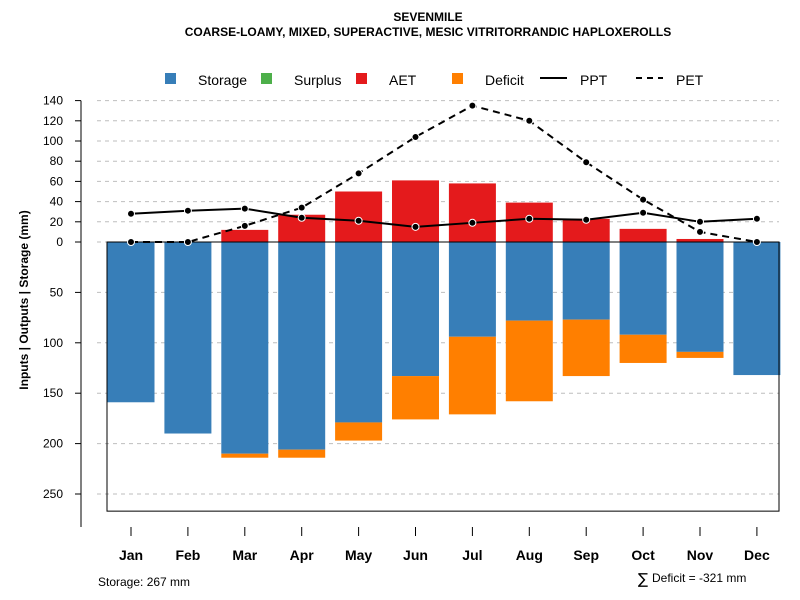  Describe the element at coordinates (358, 220) in the screenshot. I see `point-ppt-may` at that location.